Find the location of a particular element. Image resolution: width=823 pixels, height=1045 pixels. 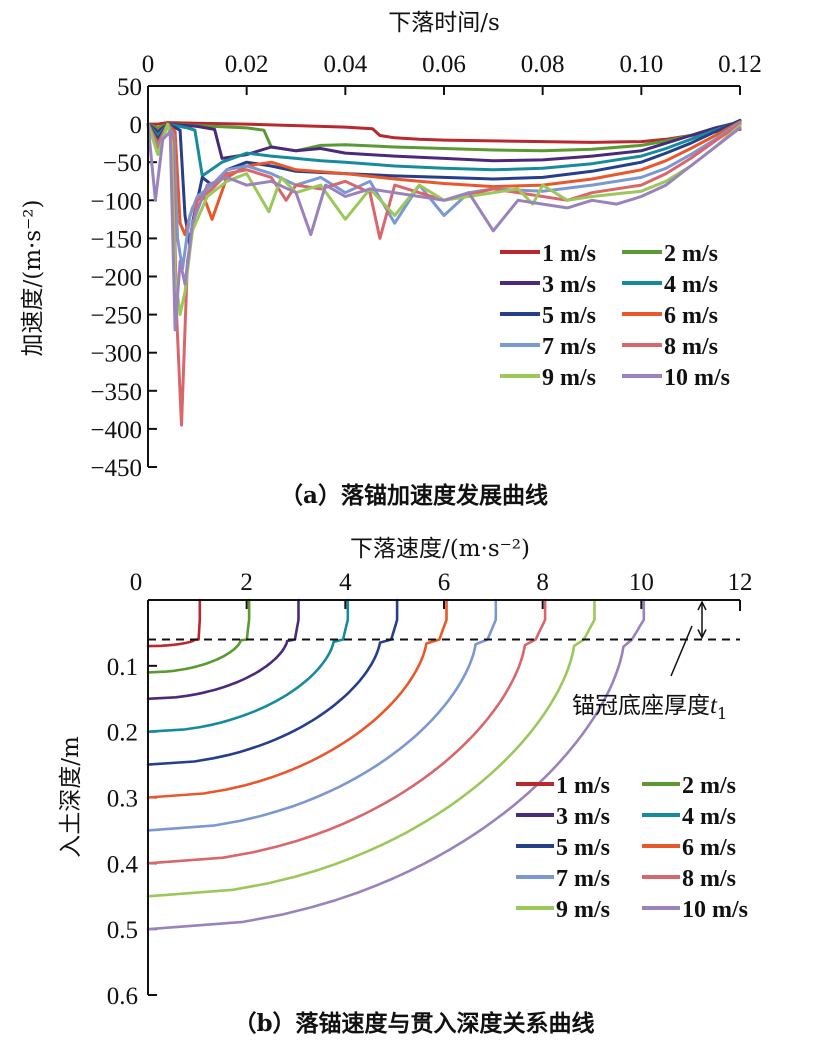

chart-b-legend-label: 5 m/s is located at coordinates (583, 848).